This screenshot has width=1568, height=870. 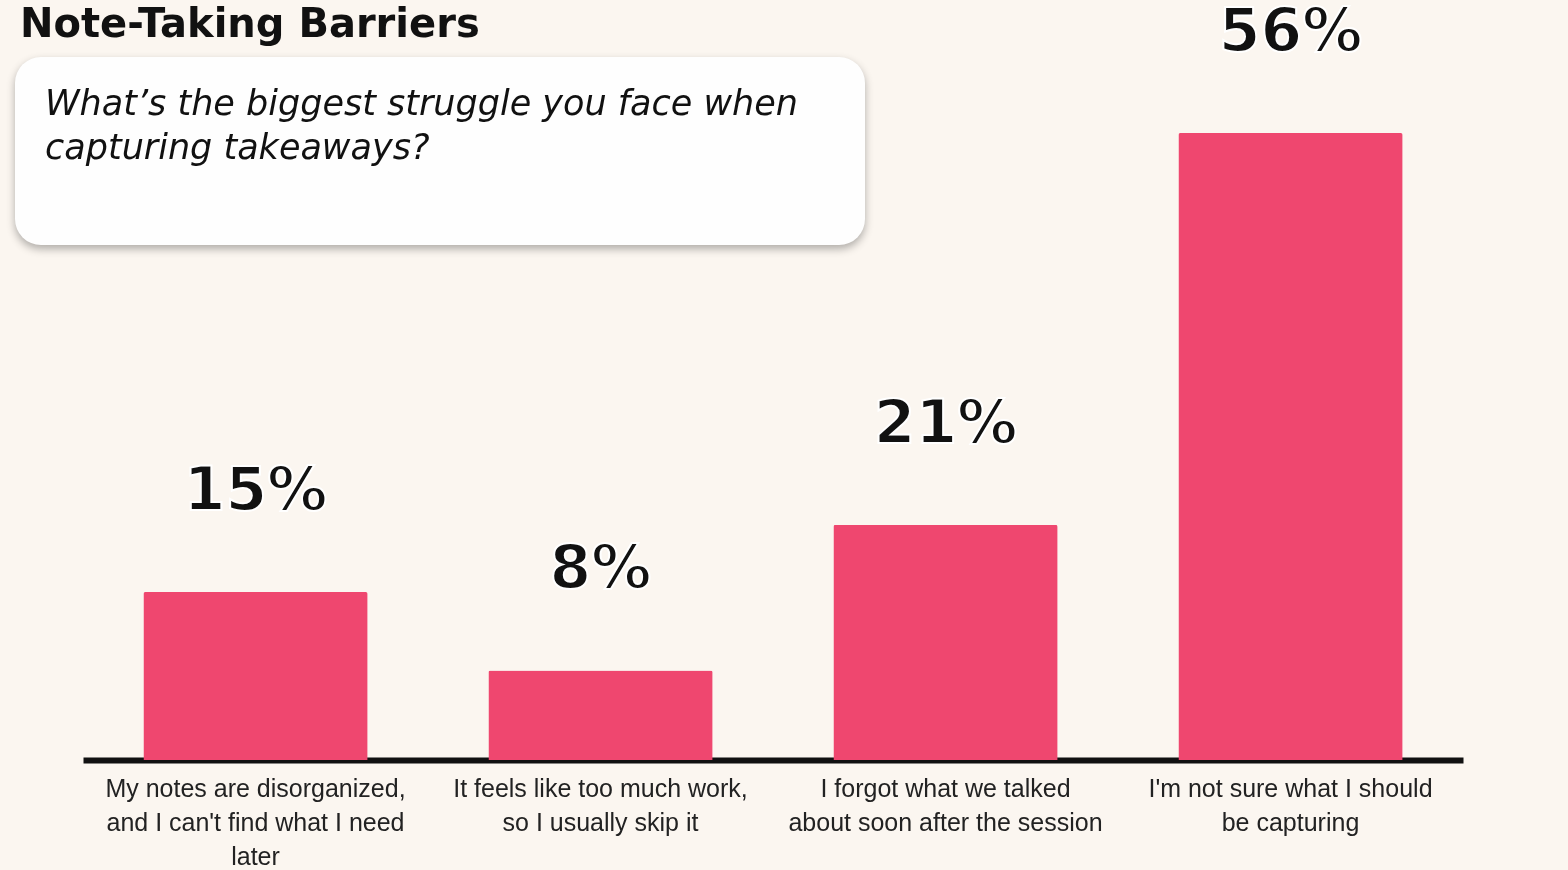 I want to click on x-tick-label: My notes are disorganized, and I can't find what I need later, so click(x=255, y=821).